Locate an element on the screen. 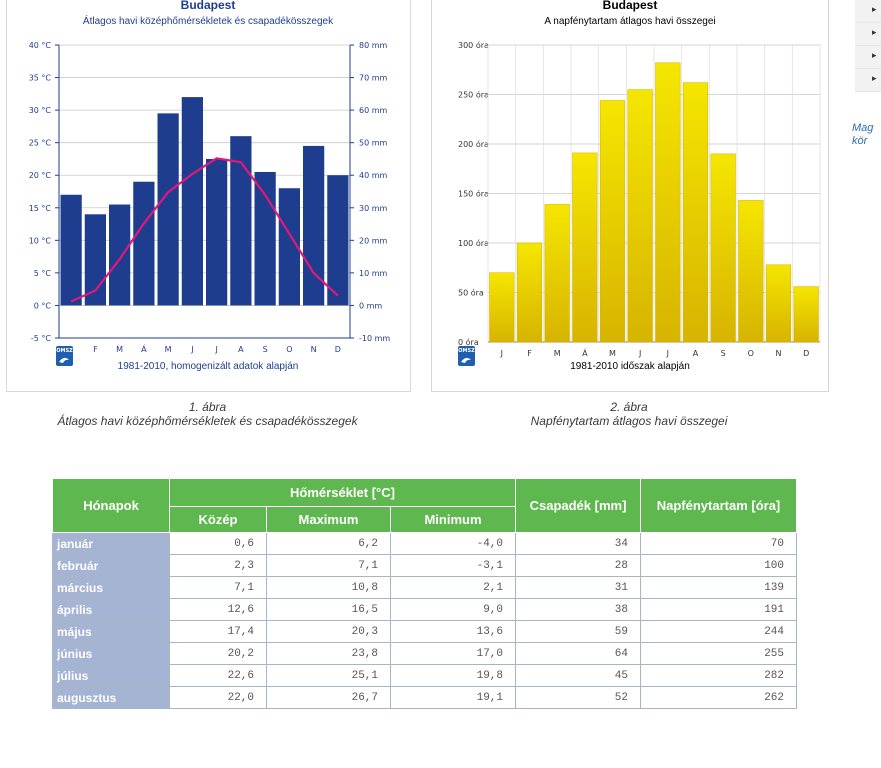  cell-precip: 64 is located at coordinates (578, 653).